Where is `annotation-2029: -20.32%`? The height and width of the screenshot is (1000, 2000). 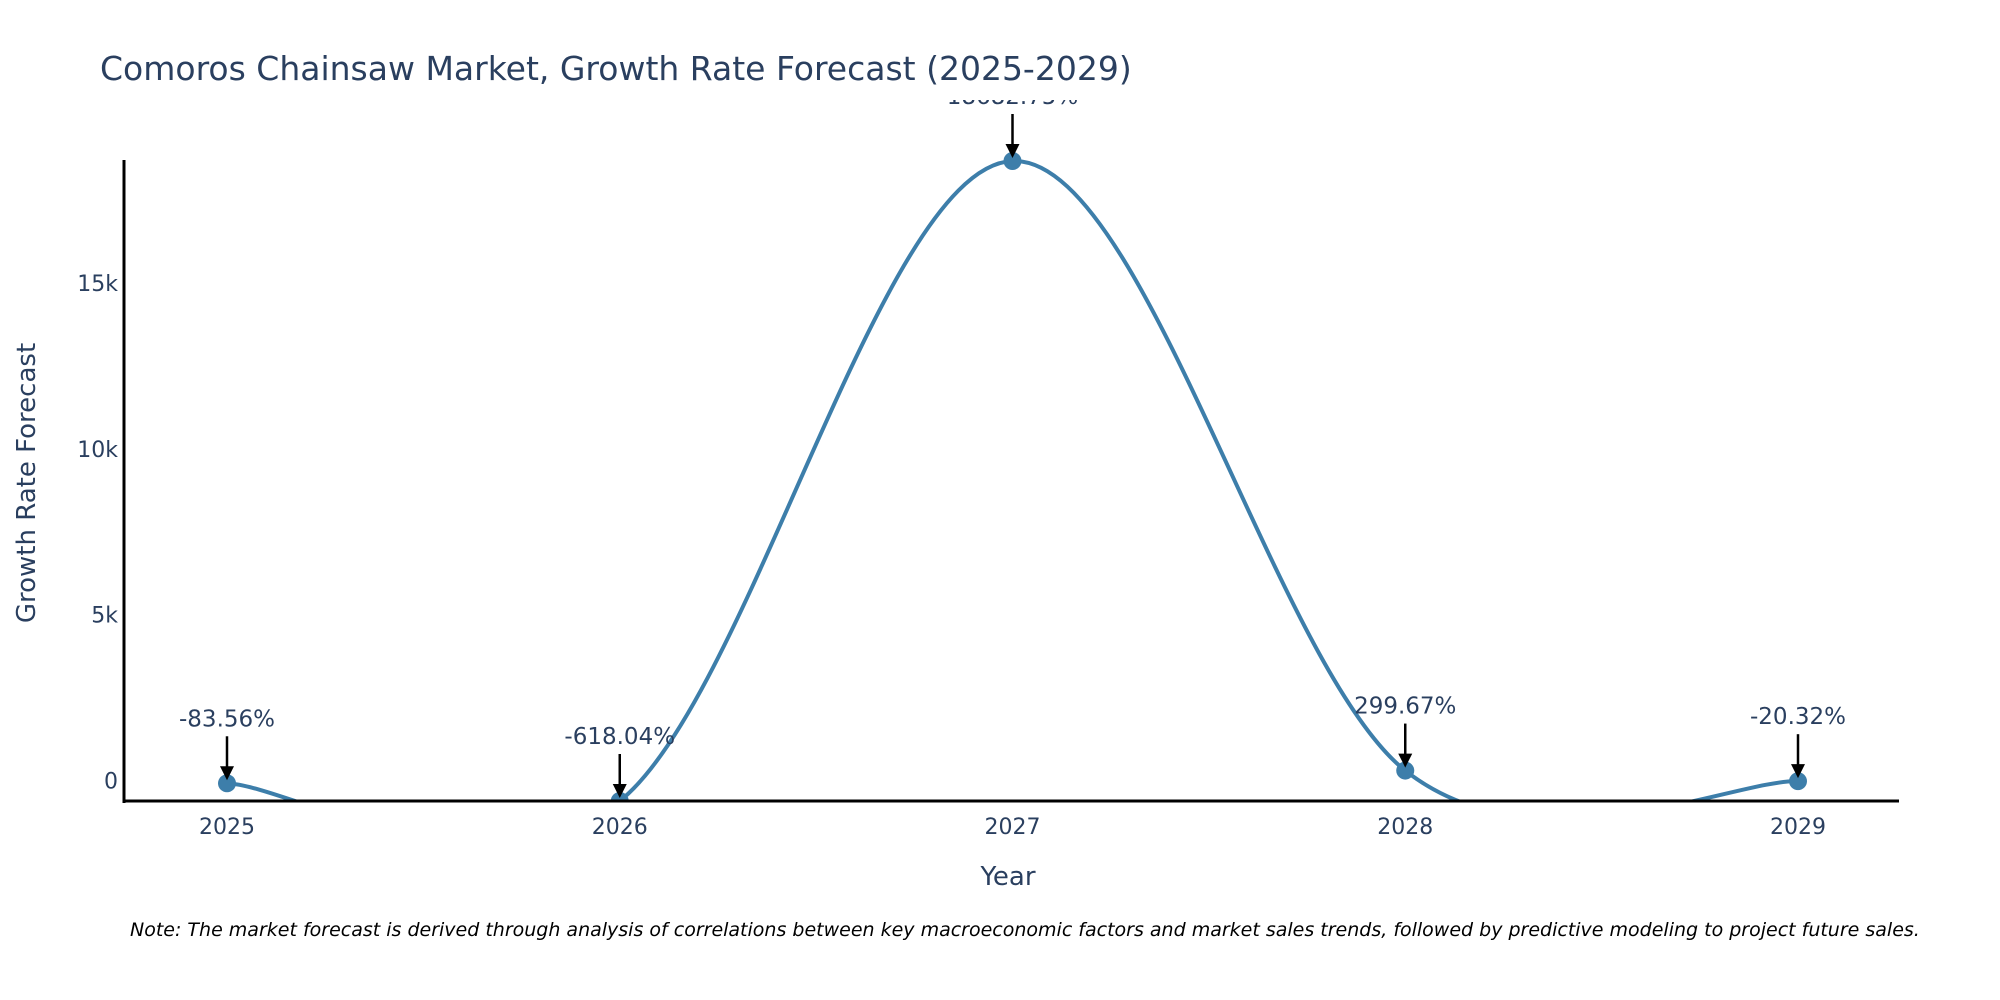 annotation-2029: -20.32% is located at coordinates (1798, 741).